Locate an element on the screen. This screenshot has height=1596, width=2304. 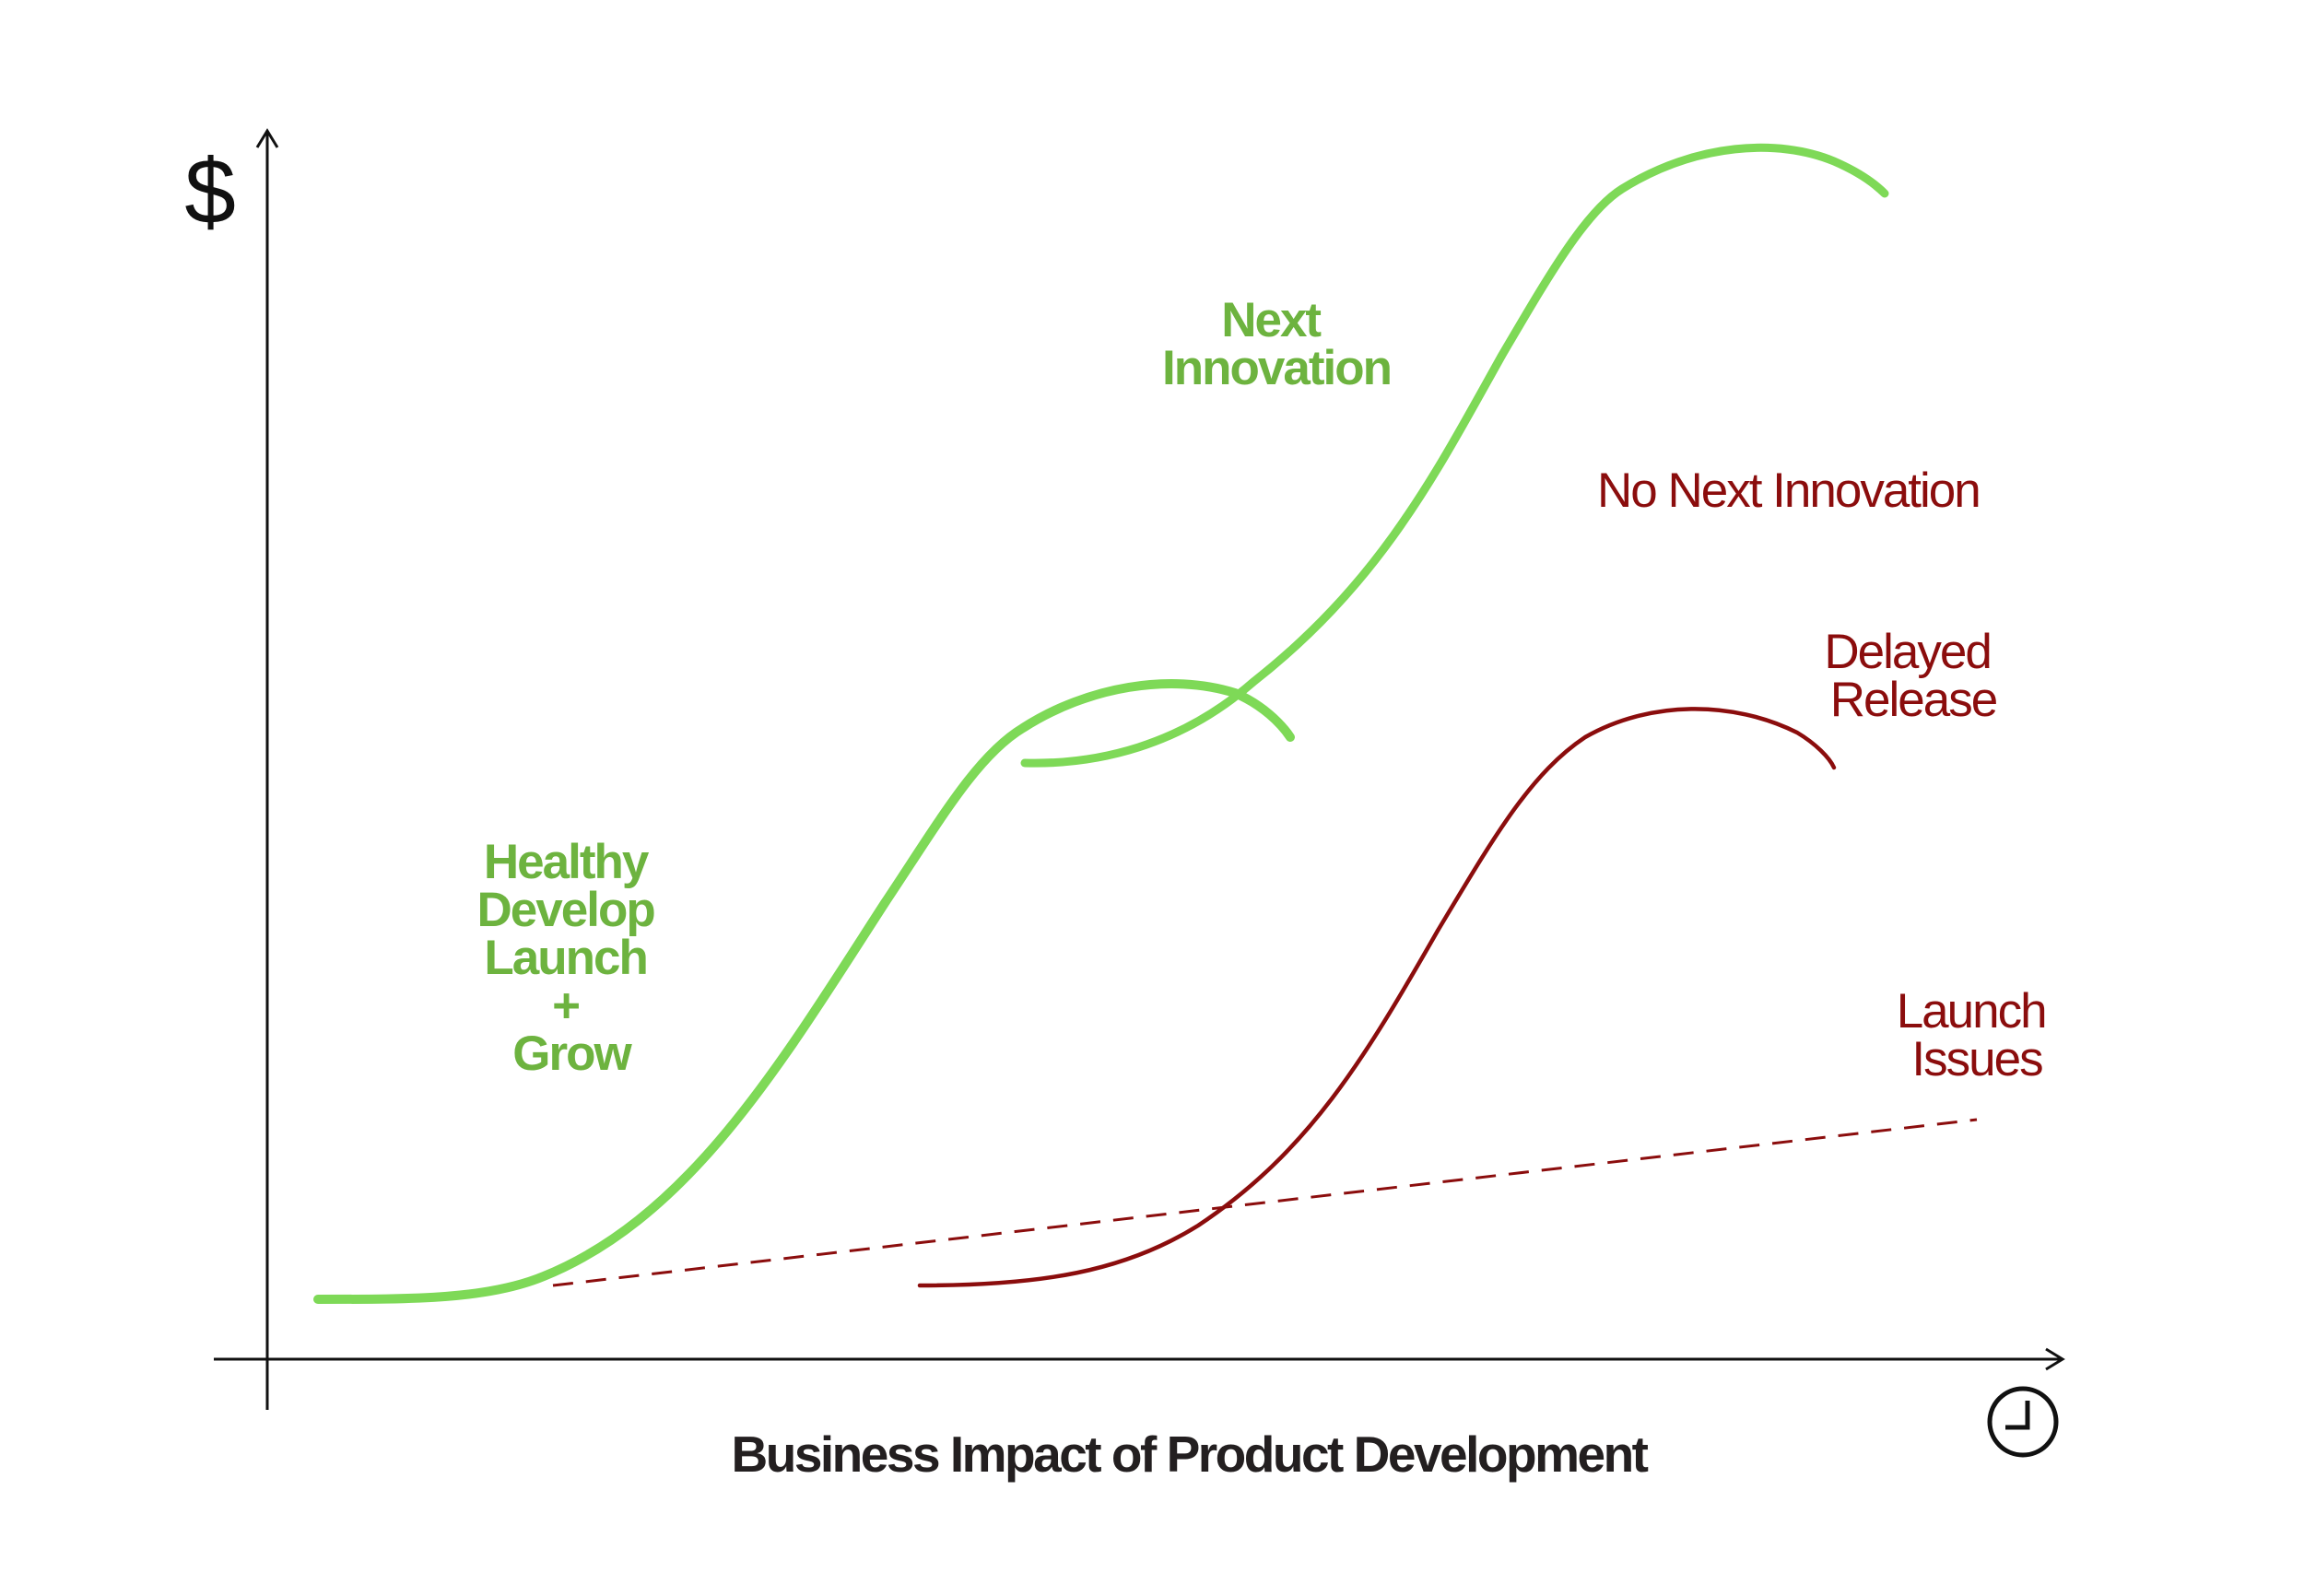
next-innovation-label-line-2: Innovation is located at coordinates (1276, 368).